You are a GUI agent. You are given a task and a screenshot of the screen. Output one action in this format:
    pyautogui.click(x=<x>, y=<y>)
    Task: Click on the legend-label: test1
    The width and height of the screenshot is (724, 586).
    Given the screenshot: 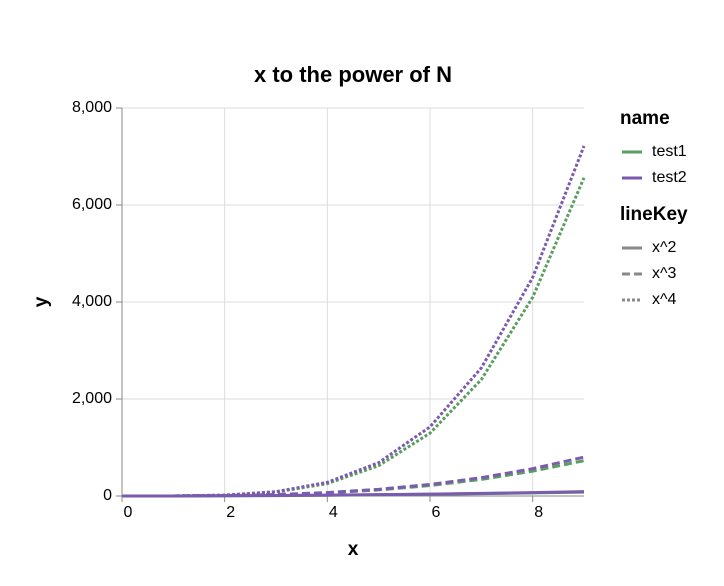 What is the action you would take?
    pyautogui.click(x=669, y=151)
    